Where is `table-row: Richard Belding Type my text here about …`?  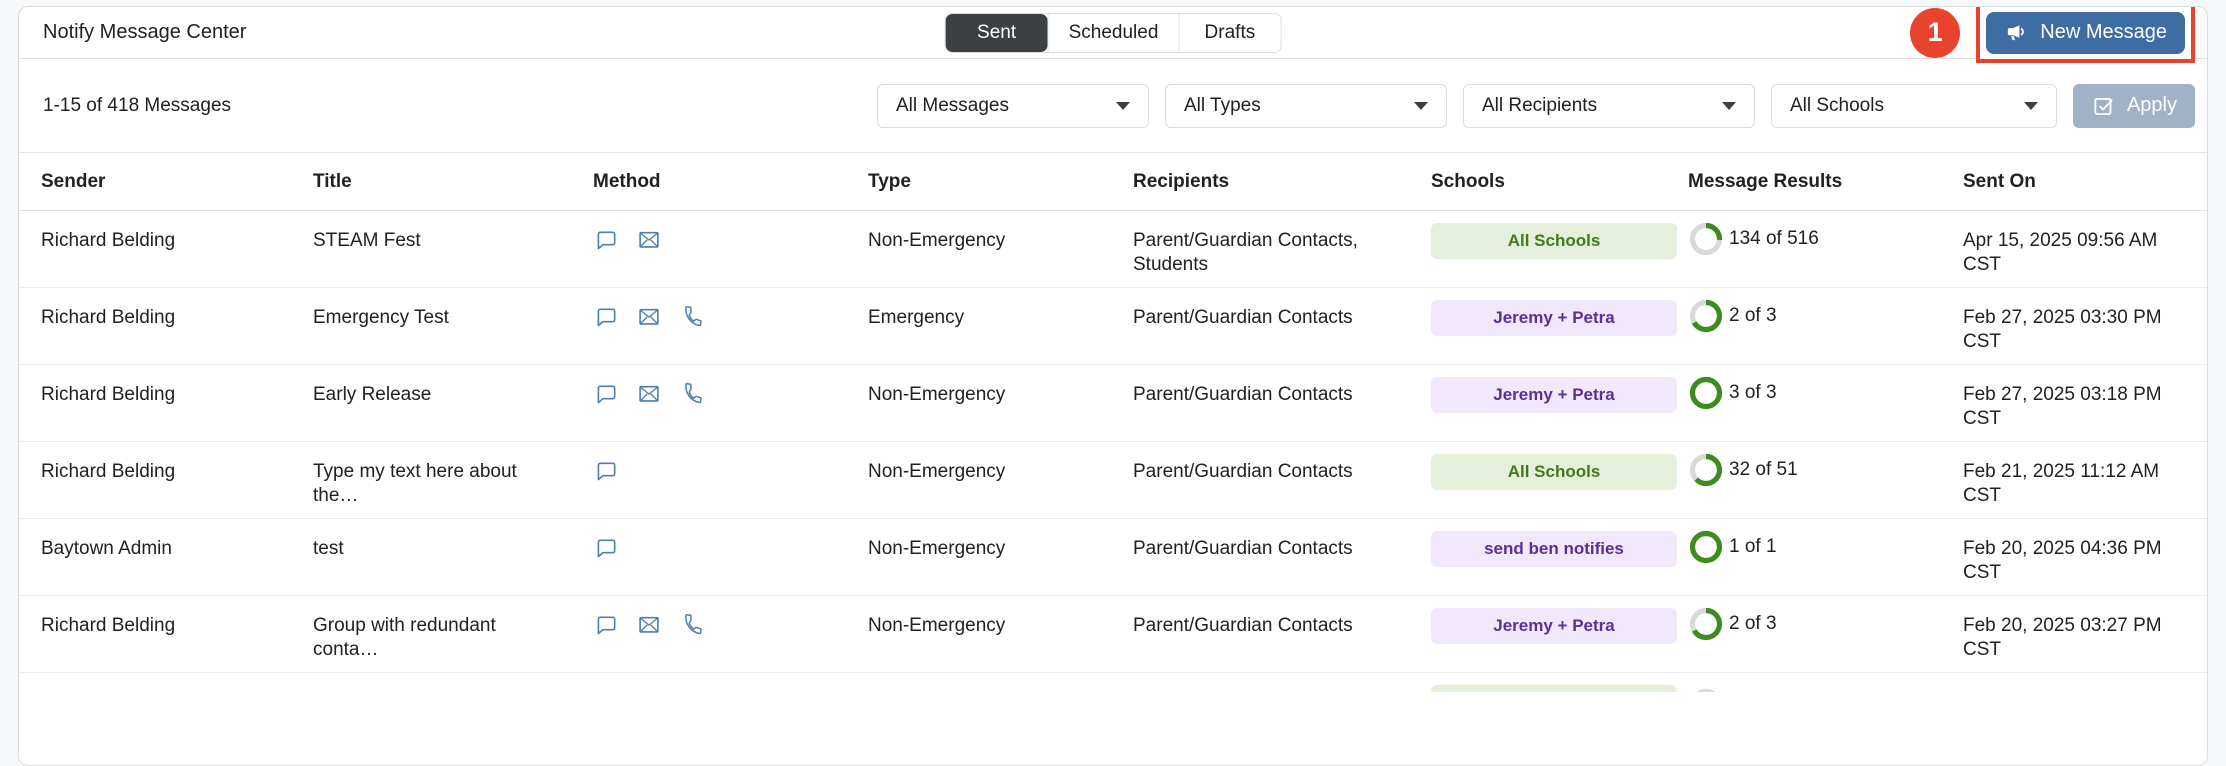
table-row: Richard Belding Type my text here about … is located at coordinates (1113, 480).